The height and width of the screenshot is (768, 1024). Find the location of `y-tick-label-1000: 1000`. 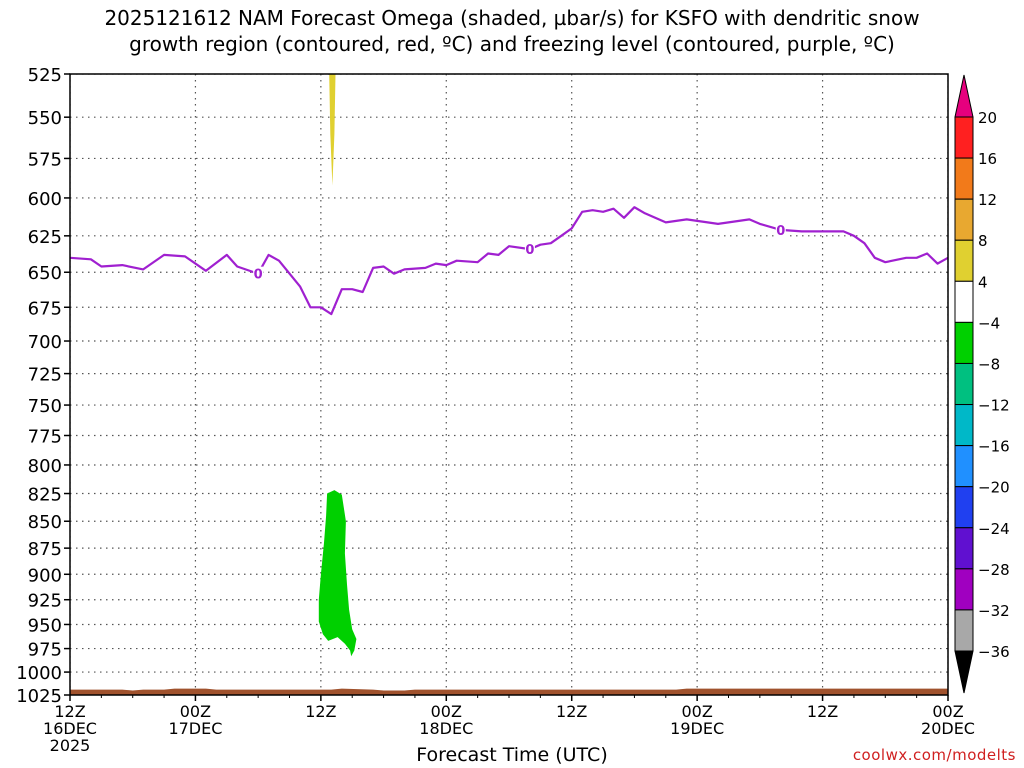

y-tick-label-1000: 1000 is located at coordinates (39, 673).